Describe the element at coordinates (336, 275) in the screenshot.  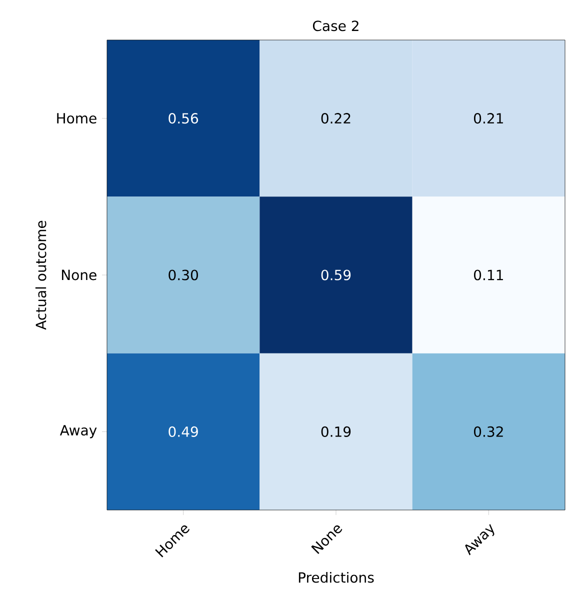
I see `data-label: 0.59` at that location.